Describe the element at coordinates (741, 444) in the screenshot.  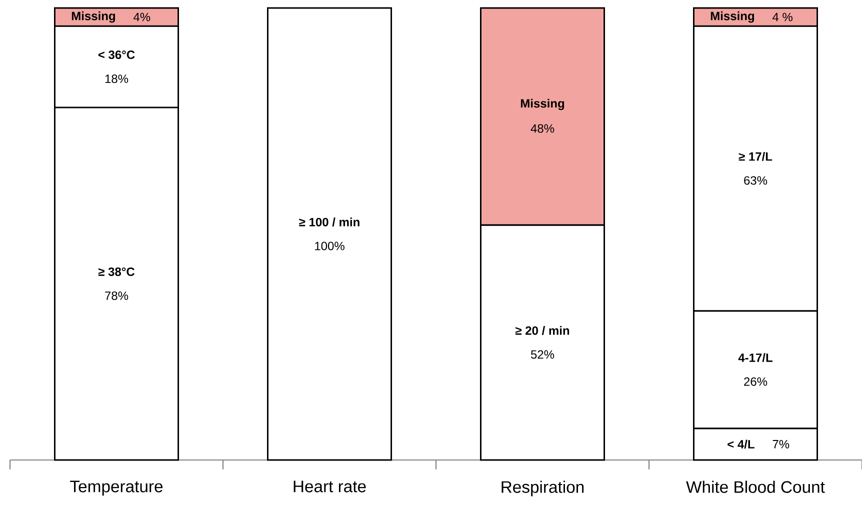
I see `annotation: < 4/L` at that location.